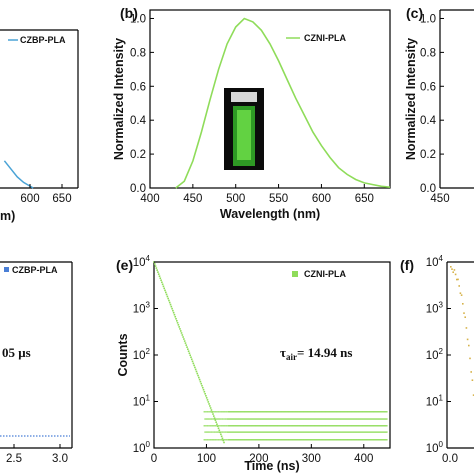 The height and width of the screenshot is (474, 474). Describe the element at coordinates (129, 13) in the screenshot. I see `panel-b-label: (b)` at that location.